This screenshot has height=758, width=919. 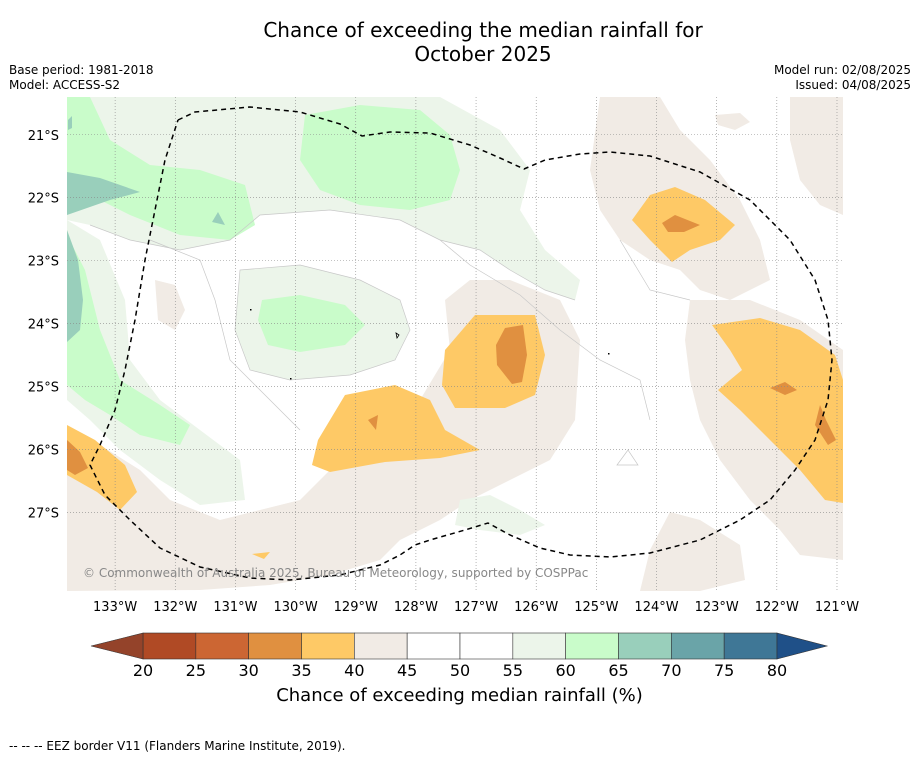 I want to click on colorbar-tick-label: 40, so click(x=354, y=670).